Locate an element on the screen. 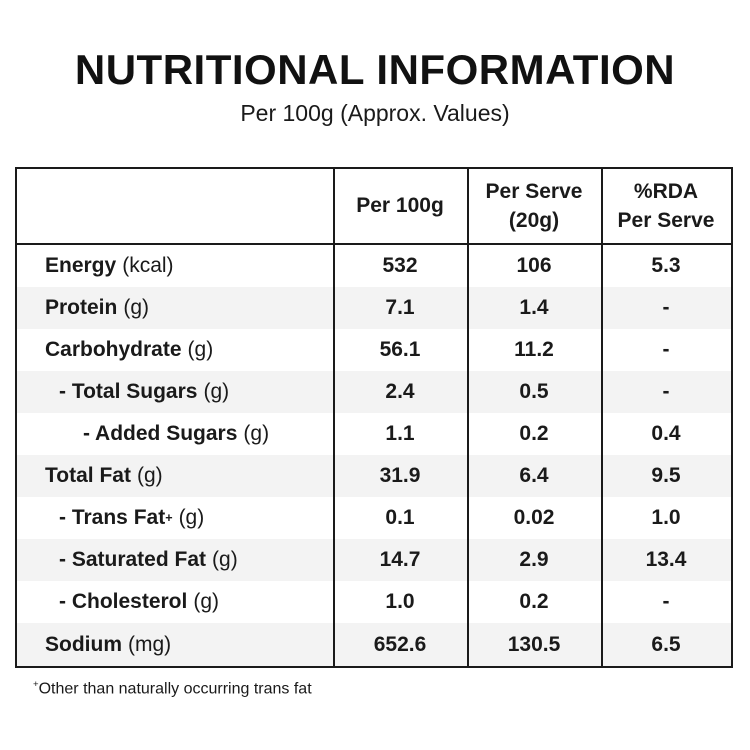 This screenshot has width=750, height=750. row-label: - Added Sugars is located at coordinates (160, 433).